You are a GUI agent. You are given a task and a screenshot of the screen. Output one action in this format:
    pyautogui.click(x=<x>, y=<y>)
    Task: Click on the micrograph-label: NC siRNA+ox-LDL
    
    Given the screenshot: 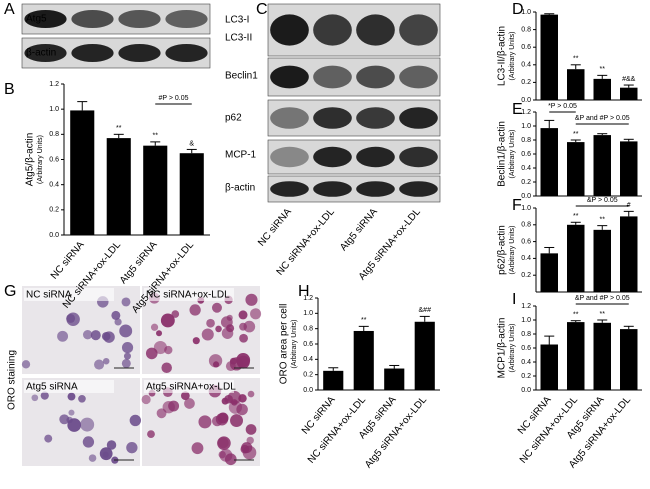 What is the action you would take?
    pyautogui.click(x=188, y=295)
    